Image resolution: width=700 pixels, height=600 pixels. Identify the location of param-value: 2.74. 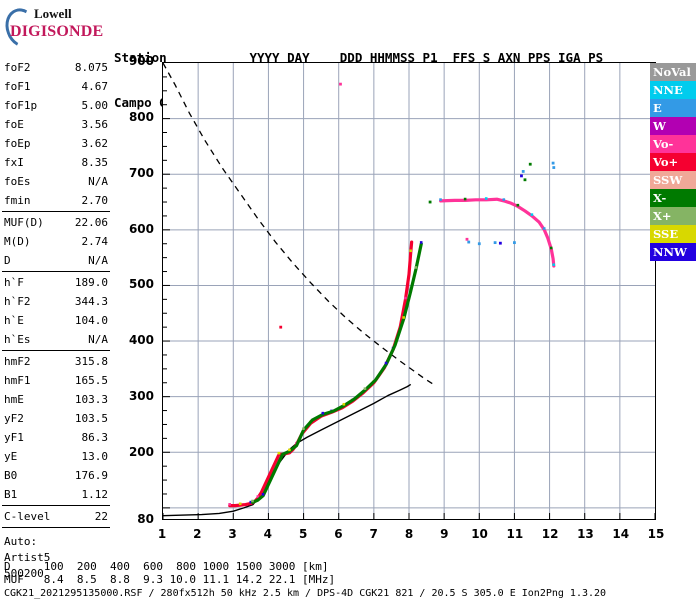
(95, 241).